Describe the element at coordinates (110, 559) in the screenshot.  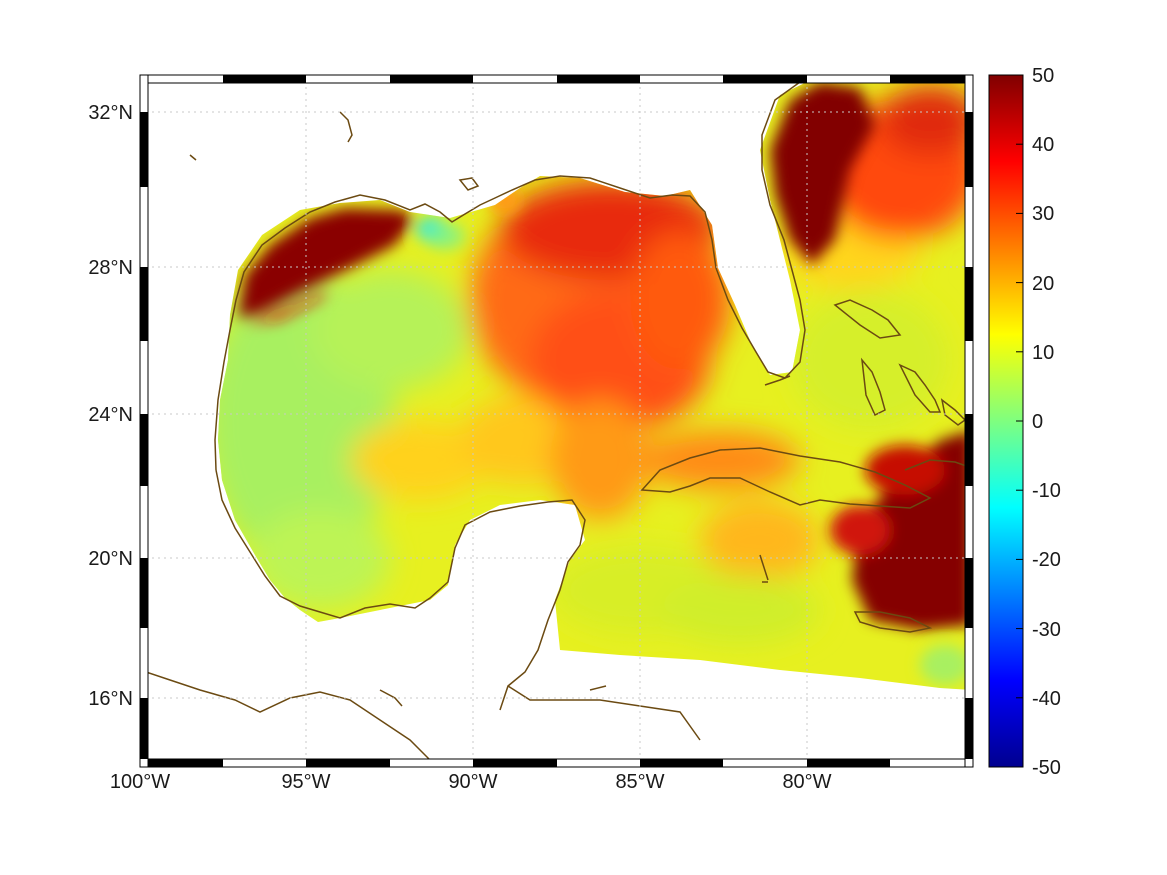
I see `lat-tick-label: 20°N` at that location.